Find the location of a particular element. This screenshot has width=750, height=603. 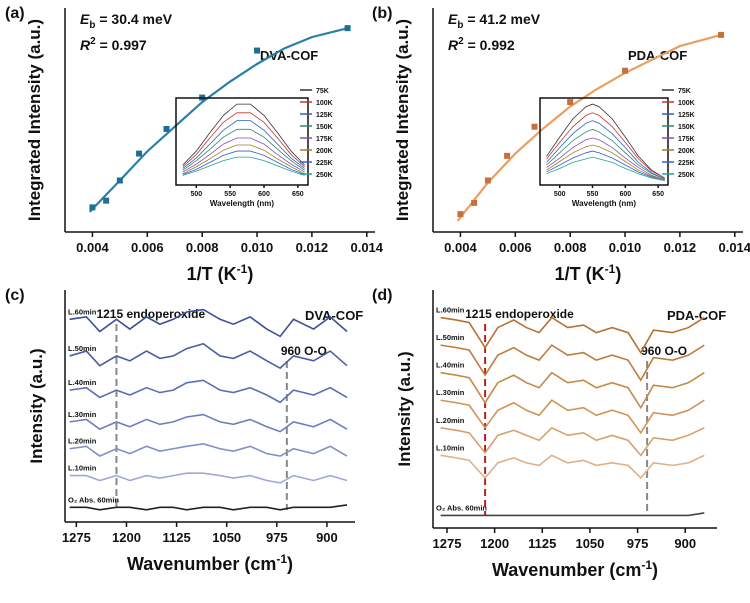

panel-label: (b) is located at coordinates (382, 13).